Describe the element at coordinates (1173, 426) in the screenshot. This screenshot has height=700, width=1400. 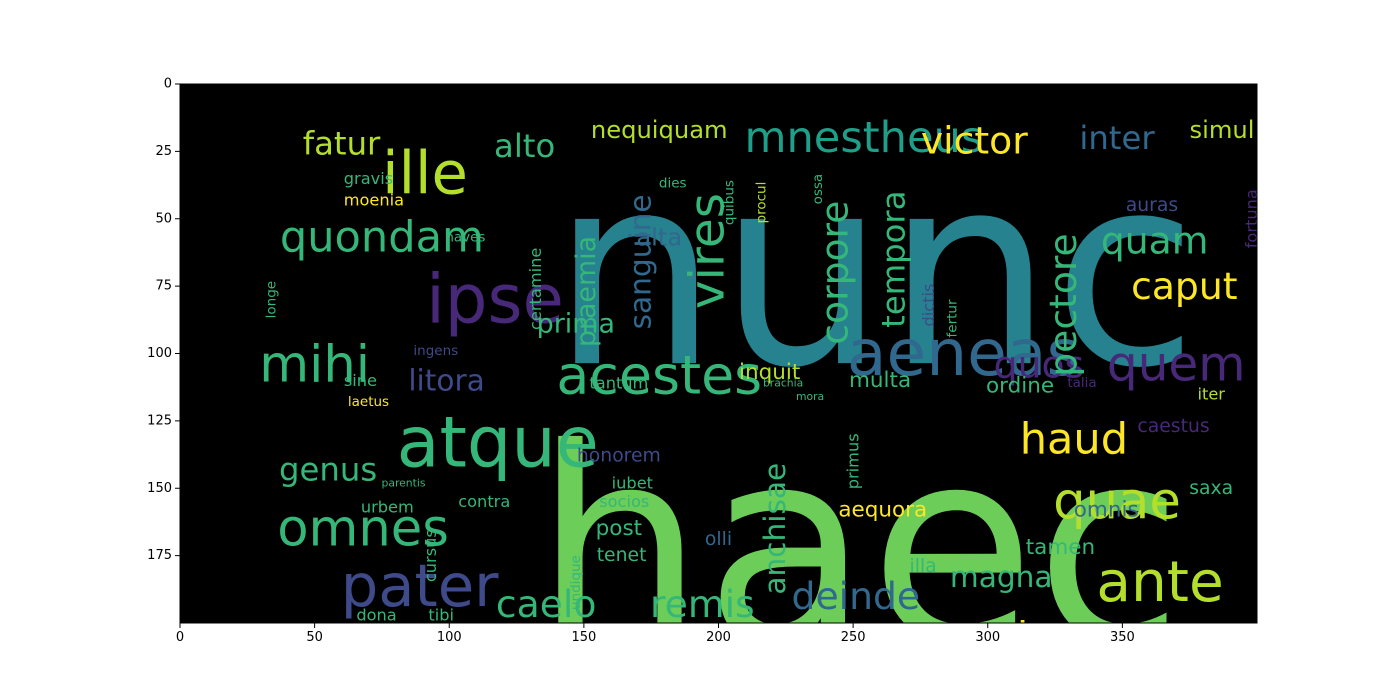
I see `word-caestus: caestus` at that location.